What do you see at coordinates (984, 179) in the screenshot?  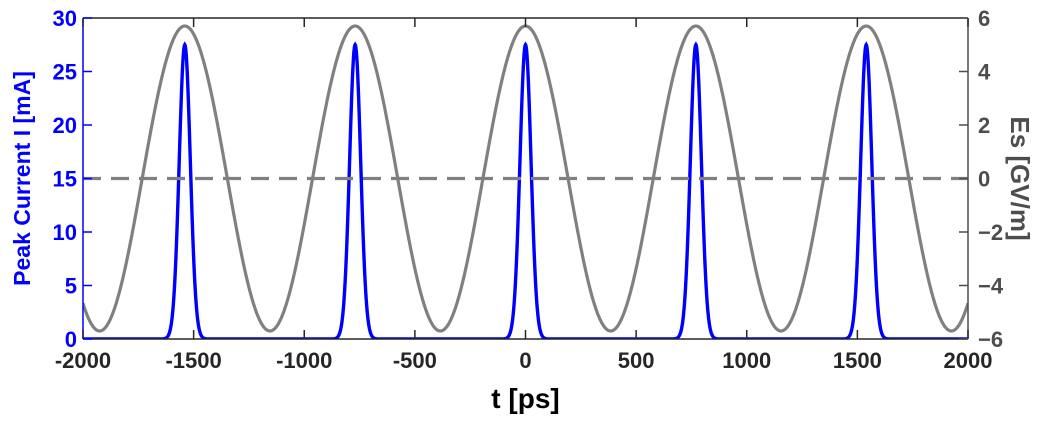 I see `right-y-tick-label: 0` at bounding box center [984, 179].